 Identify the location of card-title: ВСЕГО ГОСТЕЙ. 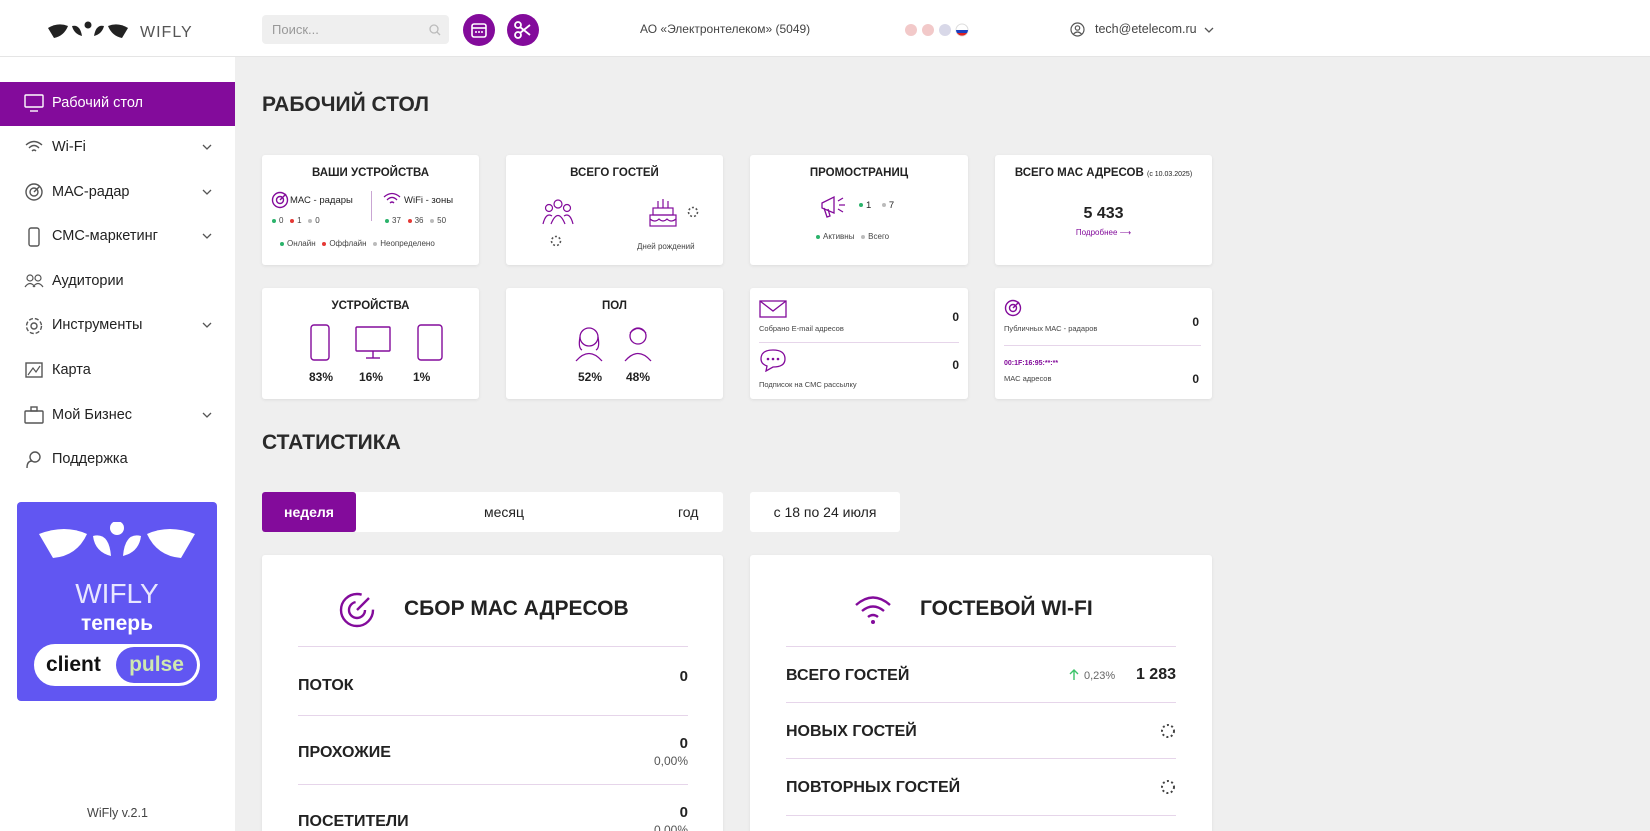
(614, 173).